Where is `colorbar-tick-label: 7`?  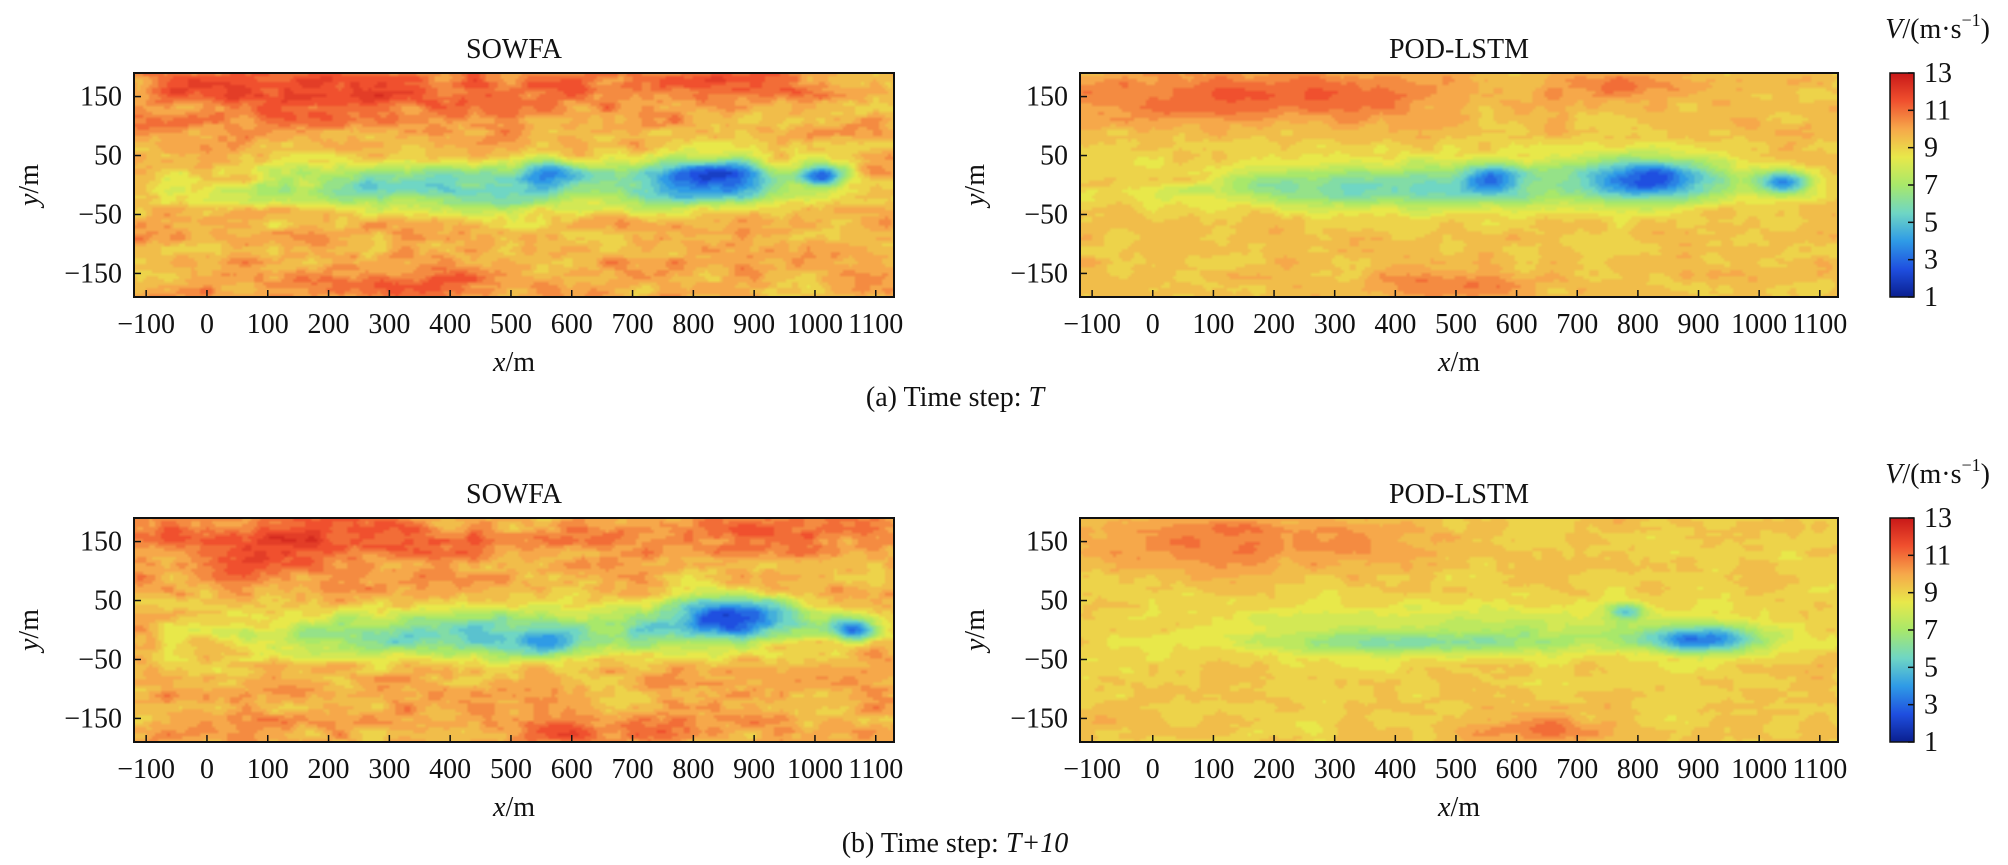
colorbar-tick-label: 7 is located at coordinates (1931, 630).